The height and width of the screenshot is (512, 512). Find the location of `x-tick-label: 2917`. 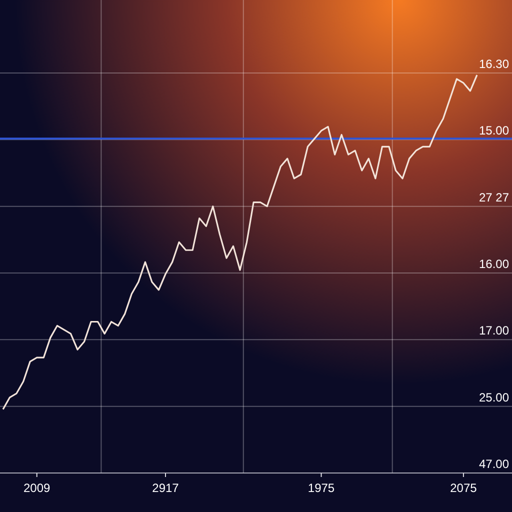

x-tick-label: 2917 is located at coordinates (166, 488).